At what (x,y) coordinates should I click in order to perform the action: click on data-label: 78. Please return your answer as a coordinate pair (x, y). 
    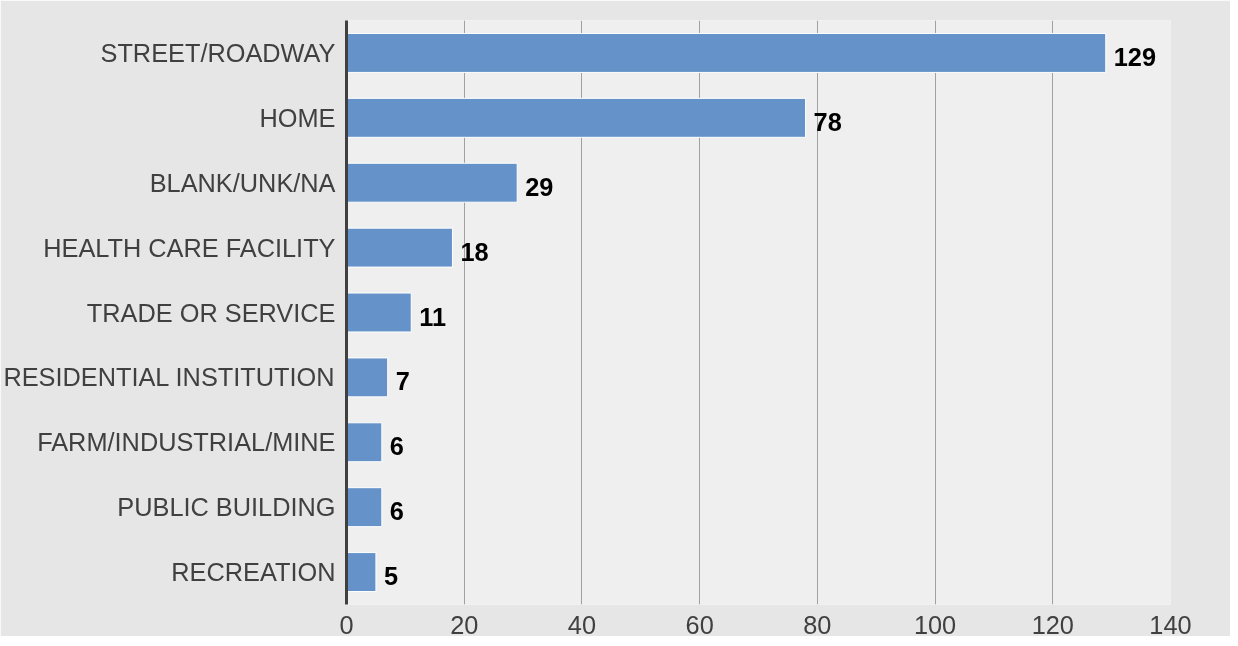
    Looking at the image, I should click on (827, 121).